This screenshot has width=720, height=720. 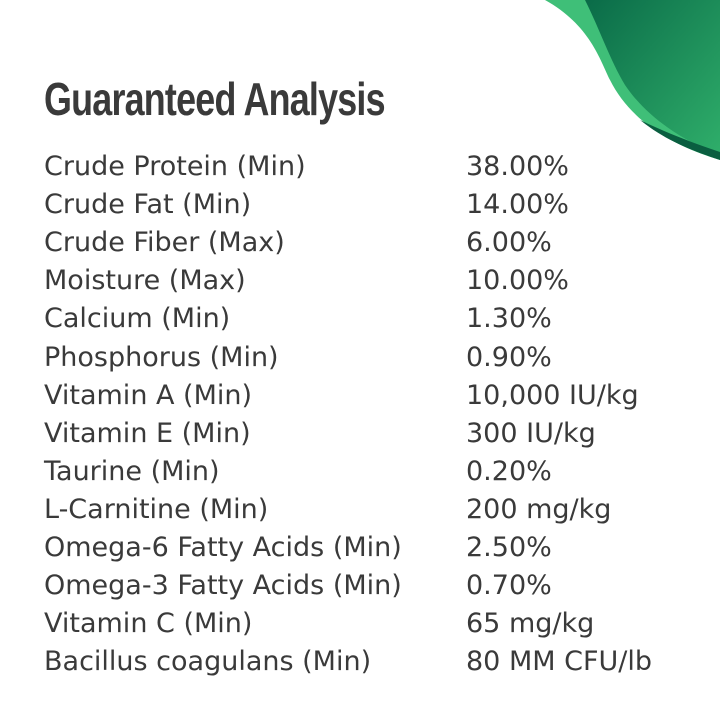 I want to click on nutrient-value: 38.00%, so click(x=517, y=166).